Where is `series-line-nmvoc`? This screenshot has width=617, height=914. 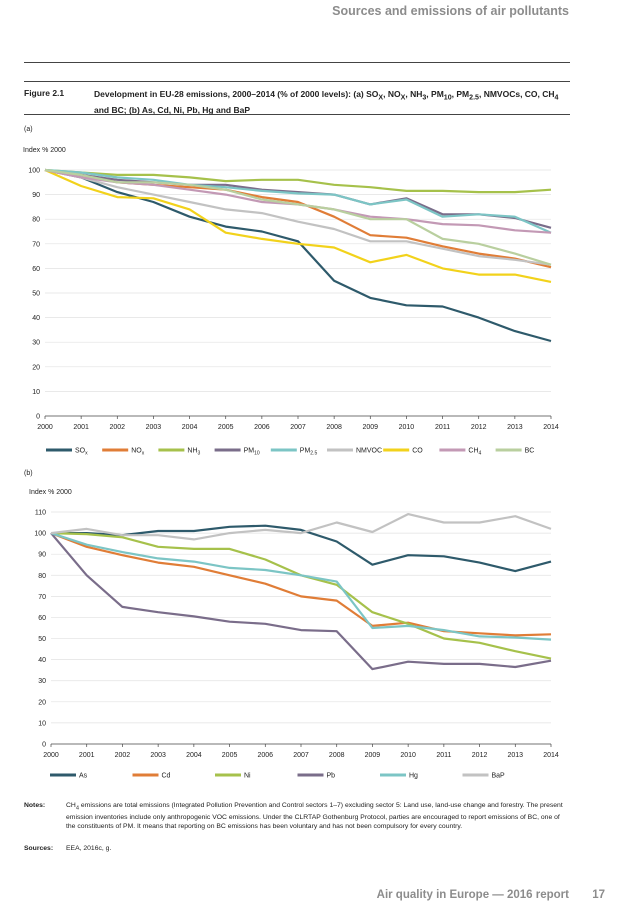
series-line-nmvoc is located at coordinates (298, 217).